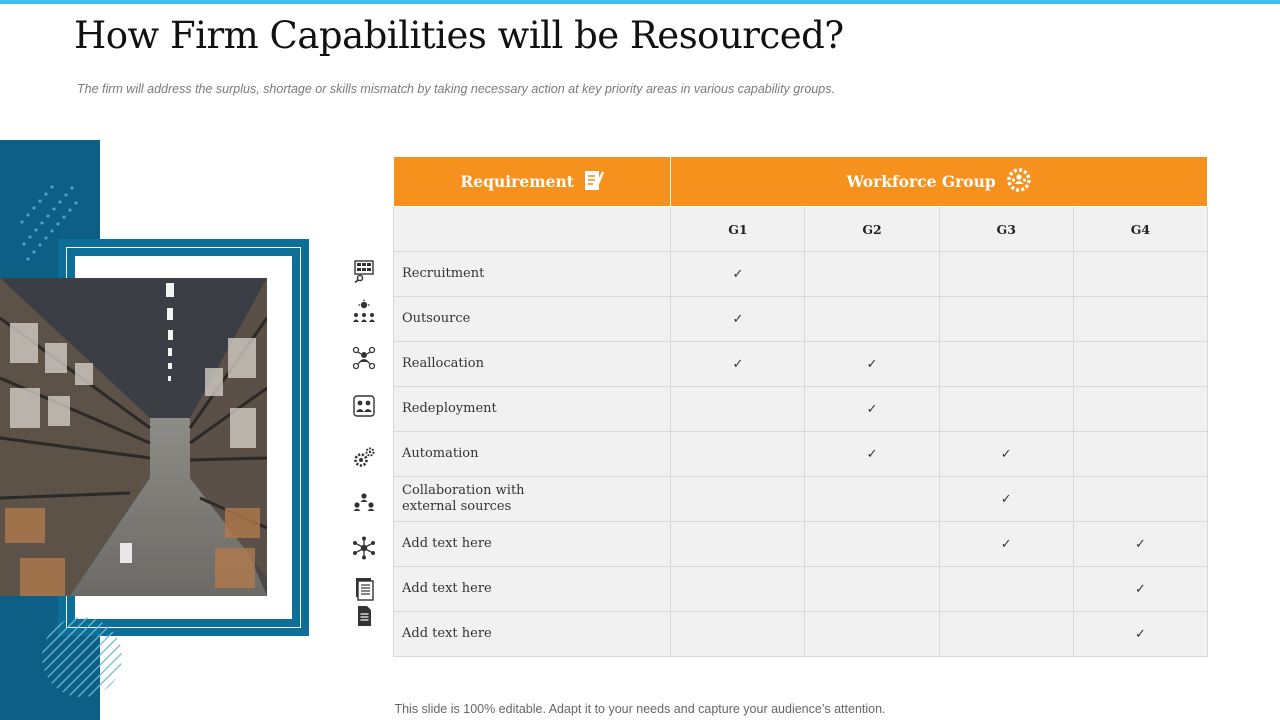 This screenshot has height=720, width=1280. Describe the element at coordinates (532, 274) in the screenshot. I see `requirement-label: Recruitment` at that location.